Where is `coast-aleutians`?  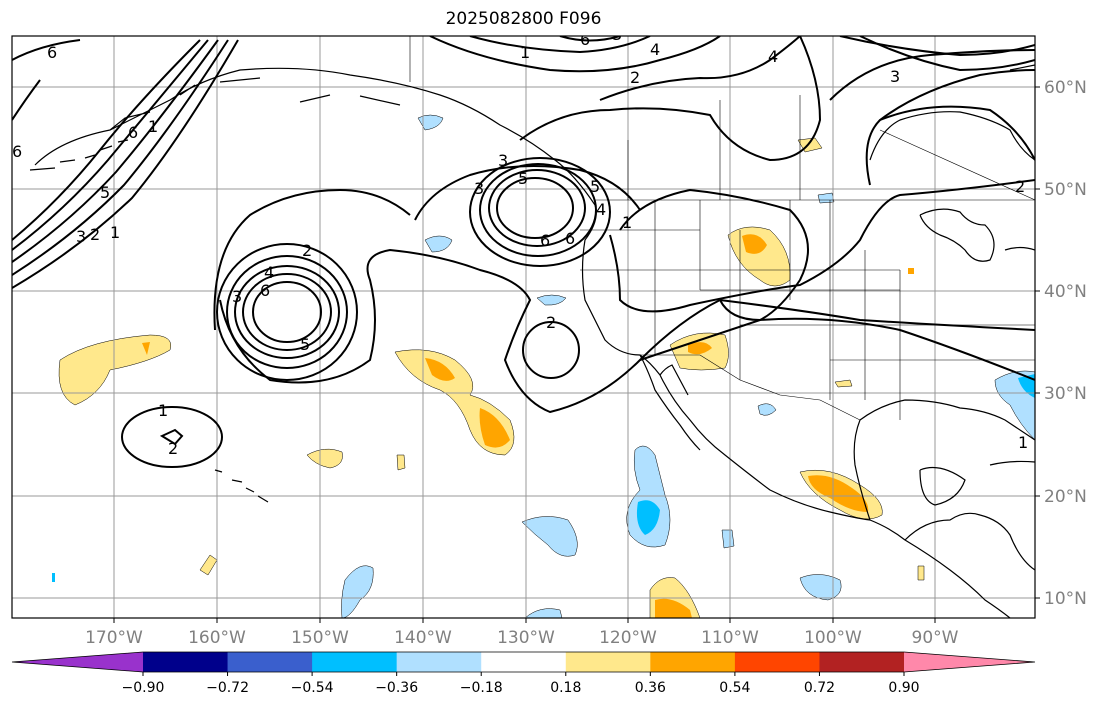 coast-aleutians is located at coordinates (79, 155).